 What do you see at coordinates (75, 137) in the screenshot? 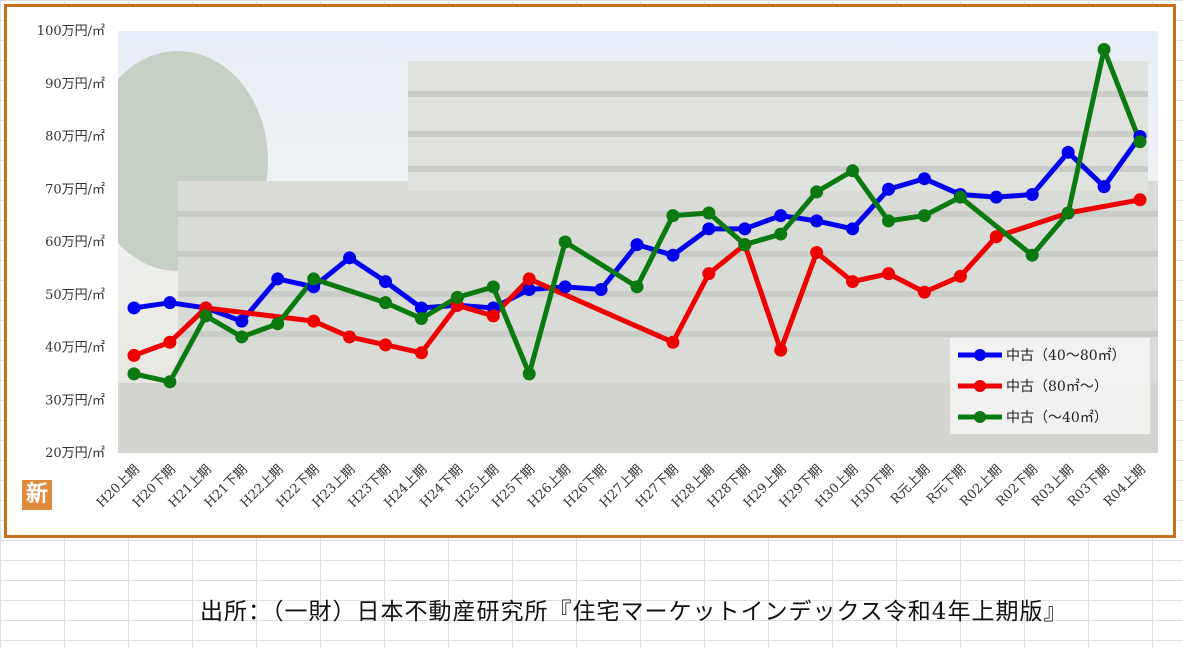
I see `y-tick-label: 80万円/㎡` at bounding box center [75, 137].